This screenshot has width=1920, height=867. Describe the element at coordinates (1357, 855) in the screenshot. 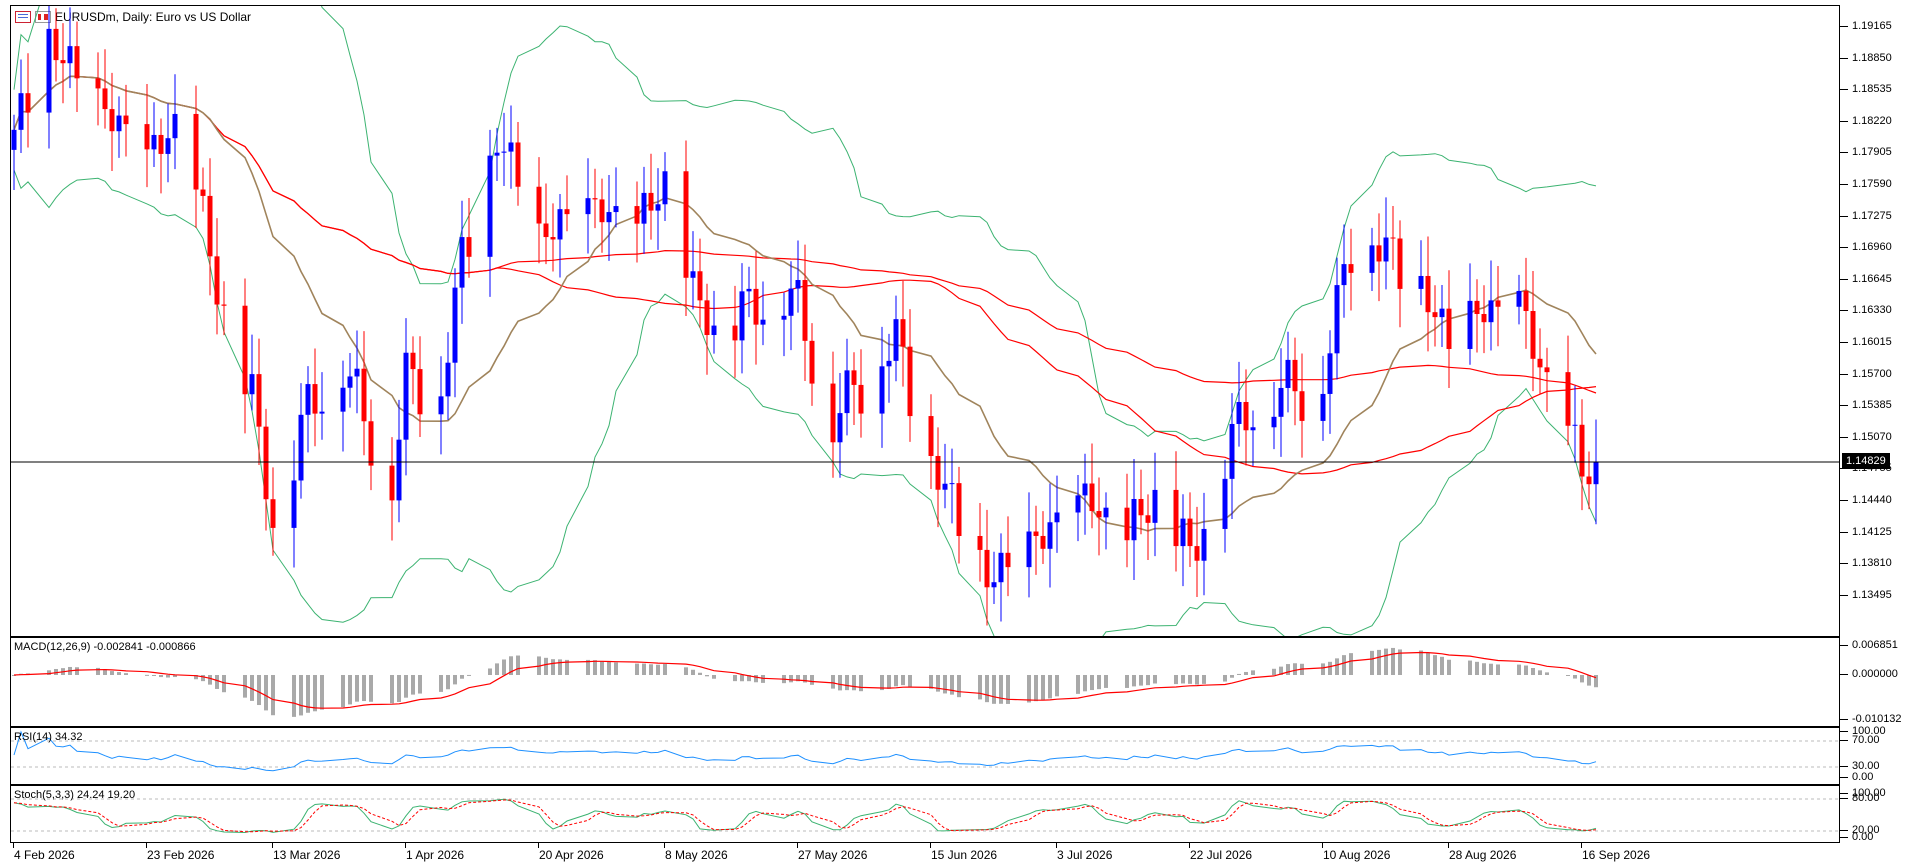

I see `time-tick-label: 10 Aug 2026` at that location.